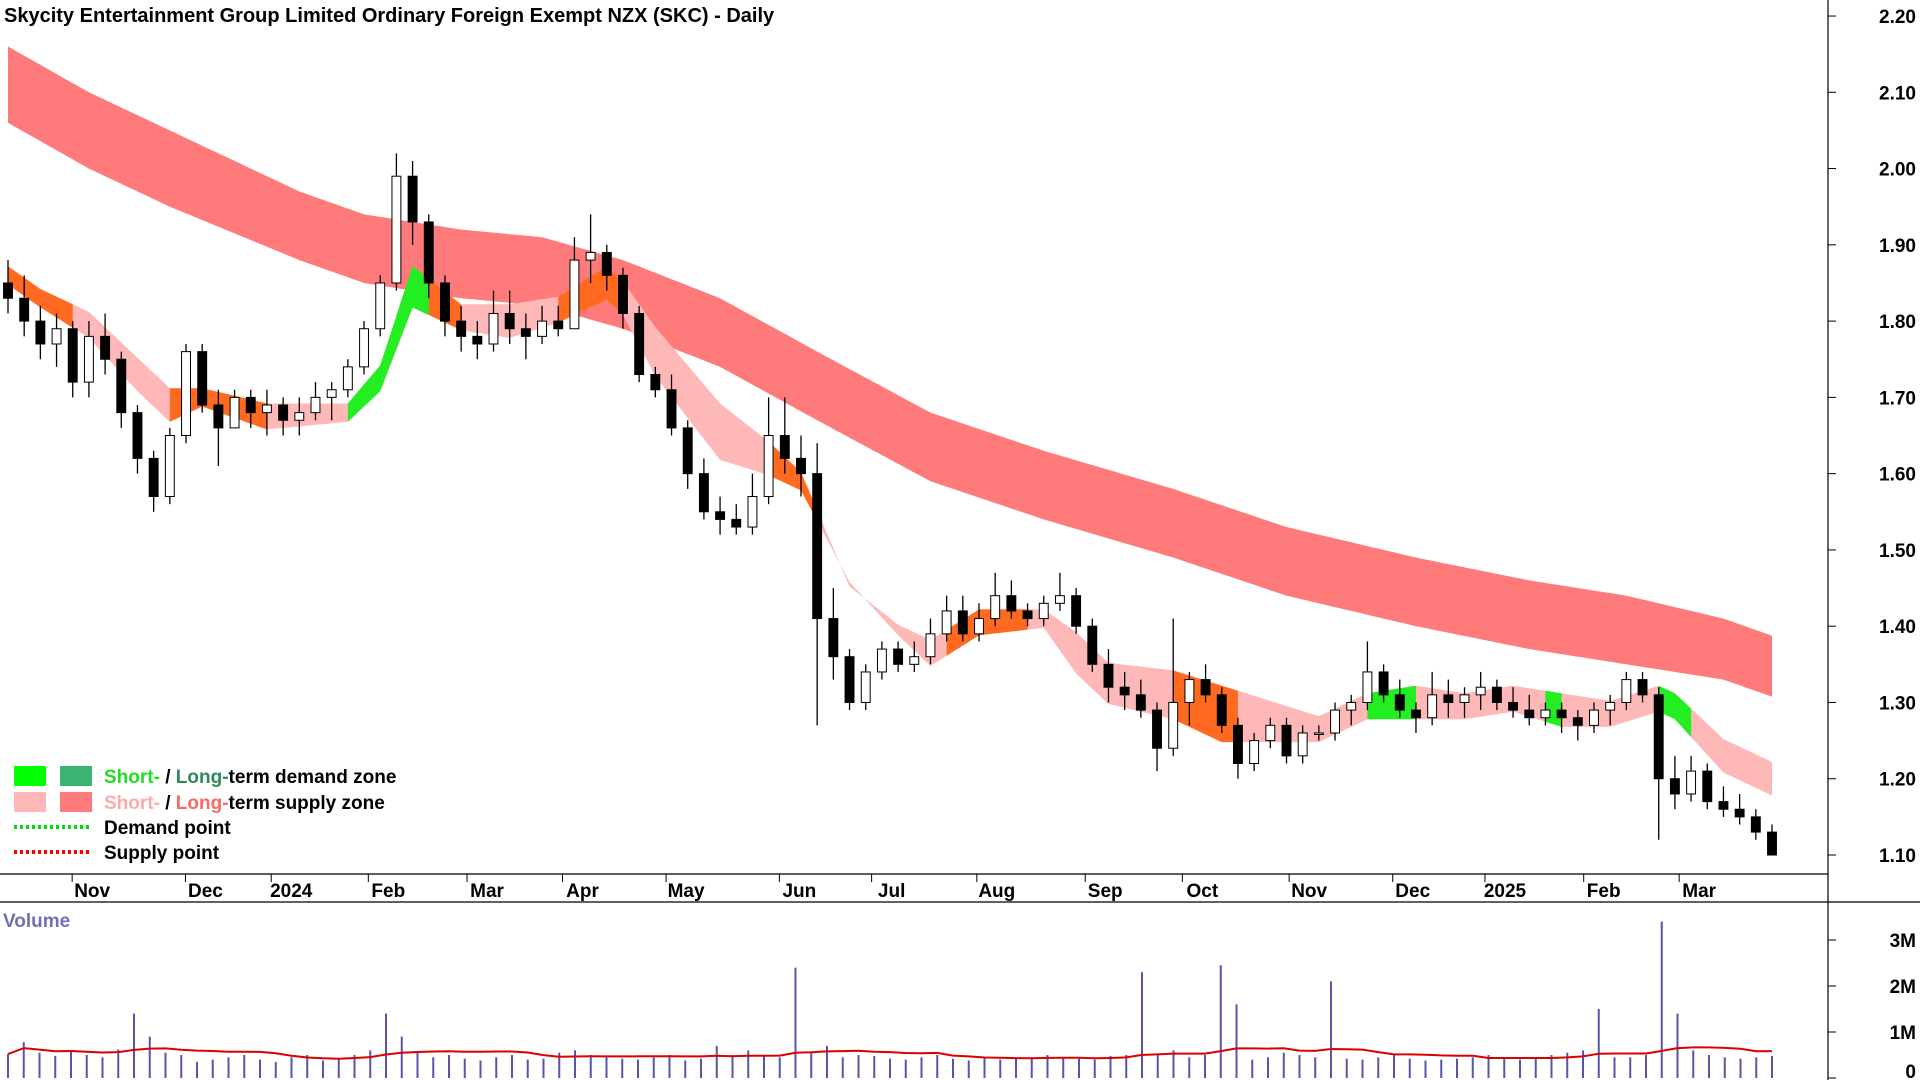  What do you see at coordinates (291, 891) in the screenshot?
I see `date-tick-label: 2024` at bounding box center [291, 891].